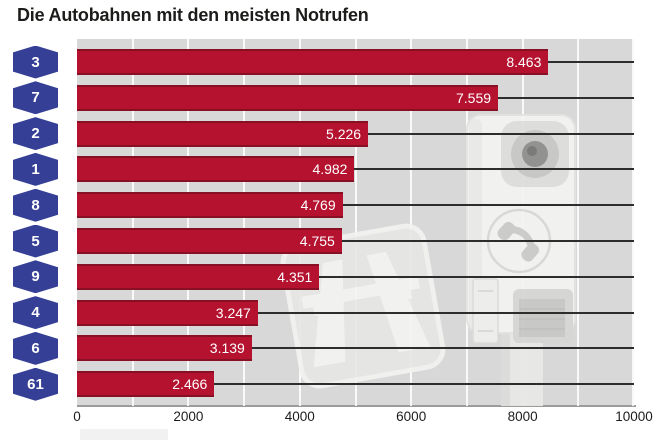  I want to click on bar-value-label: 4.769, so click(318, 205).